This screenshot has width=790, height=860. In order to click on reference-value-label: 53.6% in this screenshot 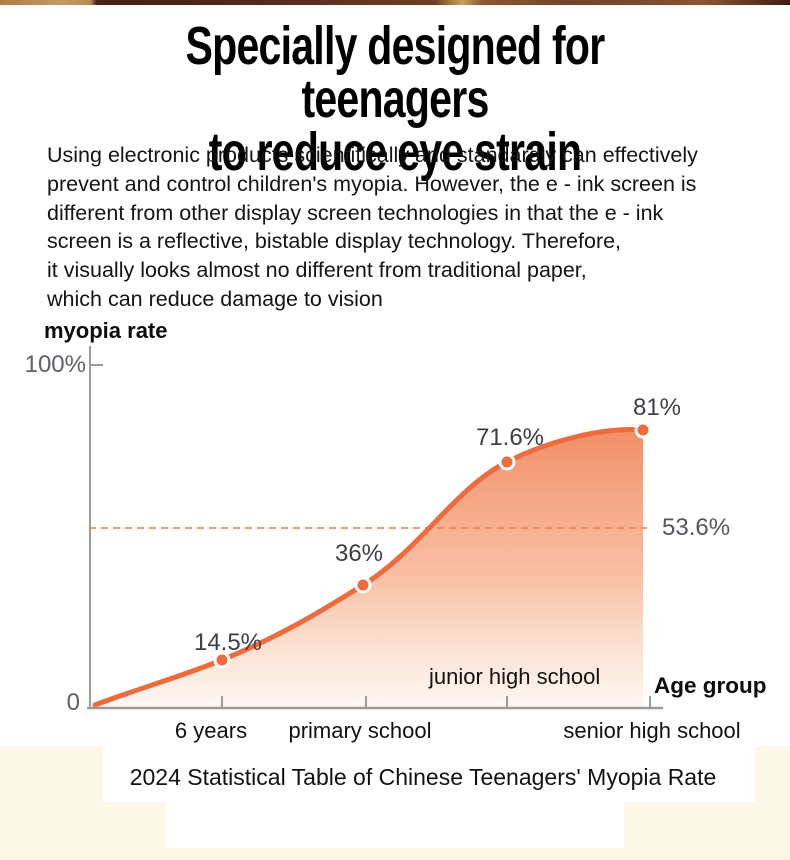, I will do `click(696, 527)`.